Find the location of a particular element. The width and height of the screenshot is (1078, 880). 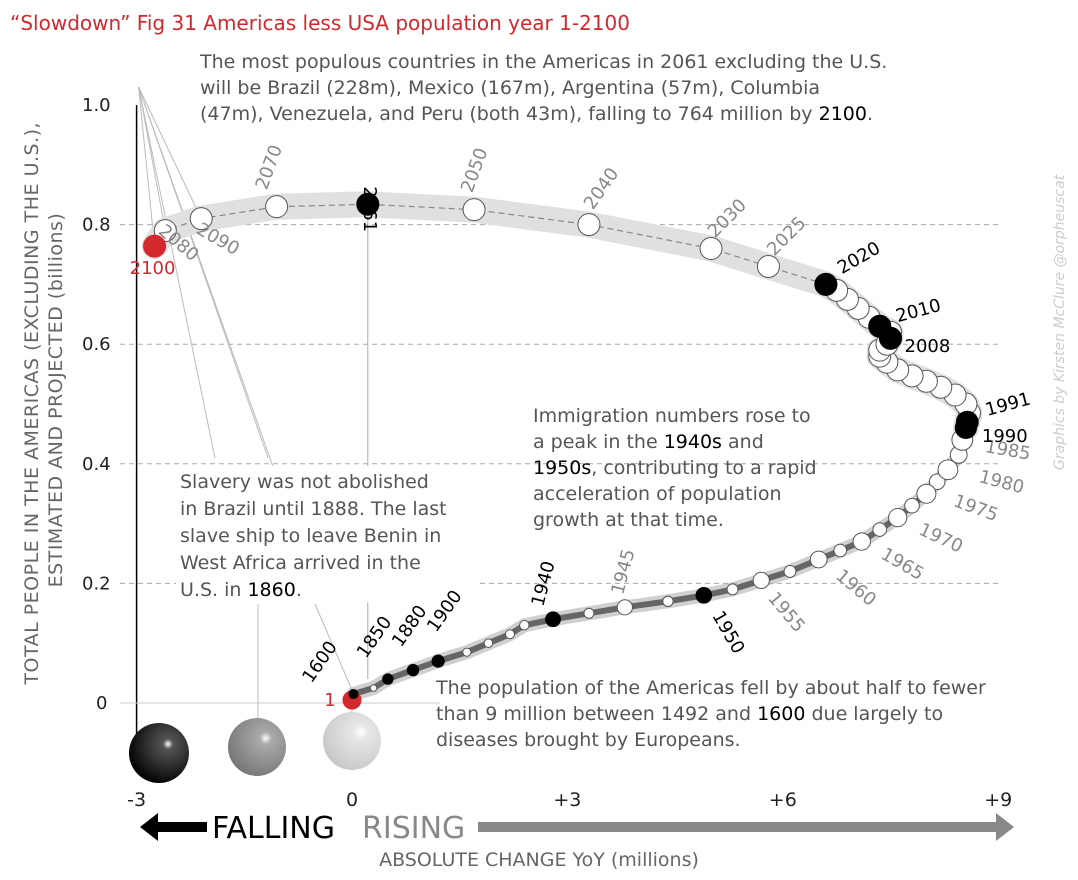

point-1955 is located at coordinates (761, 580).